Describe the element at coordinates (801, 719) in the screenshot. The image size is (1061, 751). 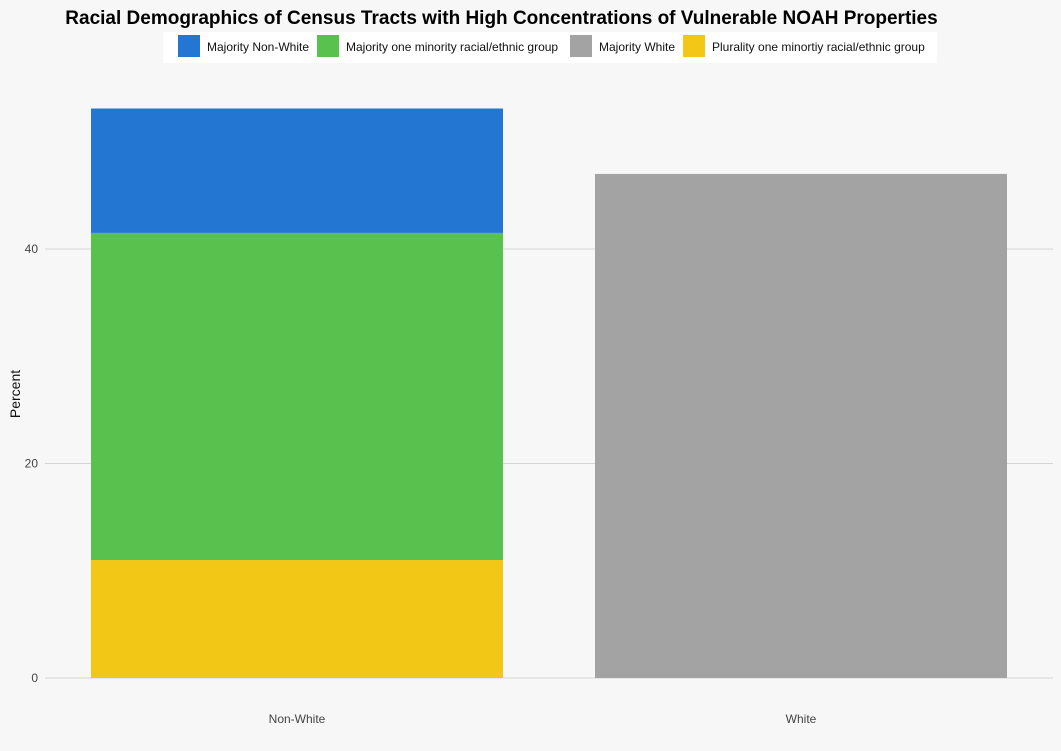
I see `x-tick-label: White` at that location.